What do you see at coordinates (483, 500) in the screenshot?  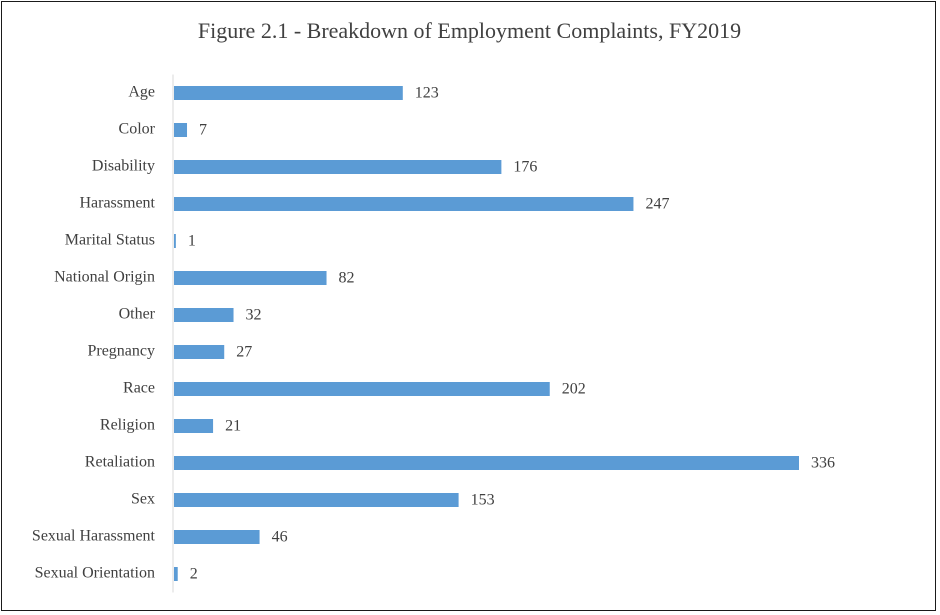 I see `data-label: 153` at bounding box center [483, 500].